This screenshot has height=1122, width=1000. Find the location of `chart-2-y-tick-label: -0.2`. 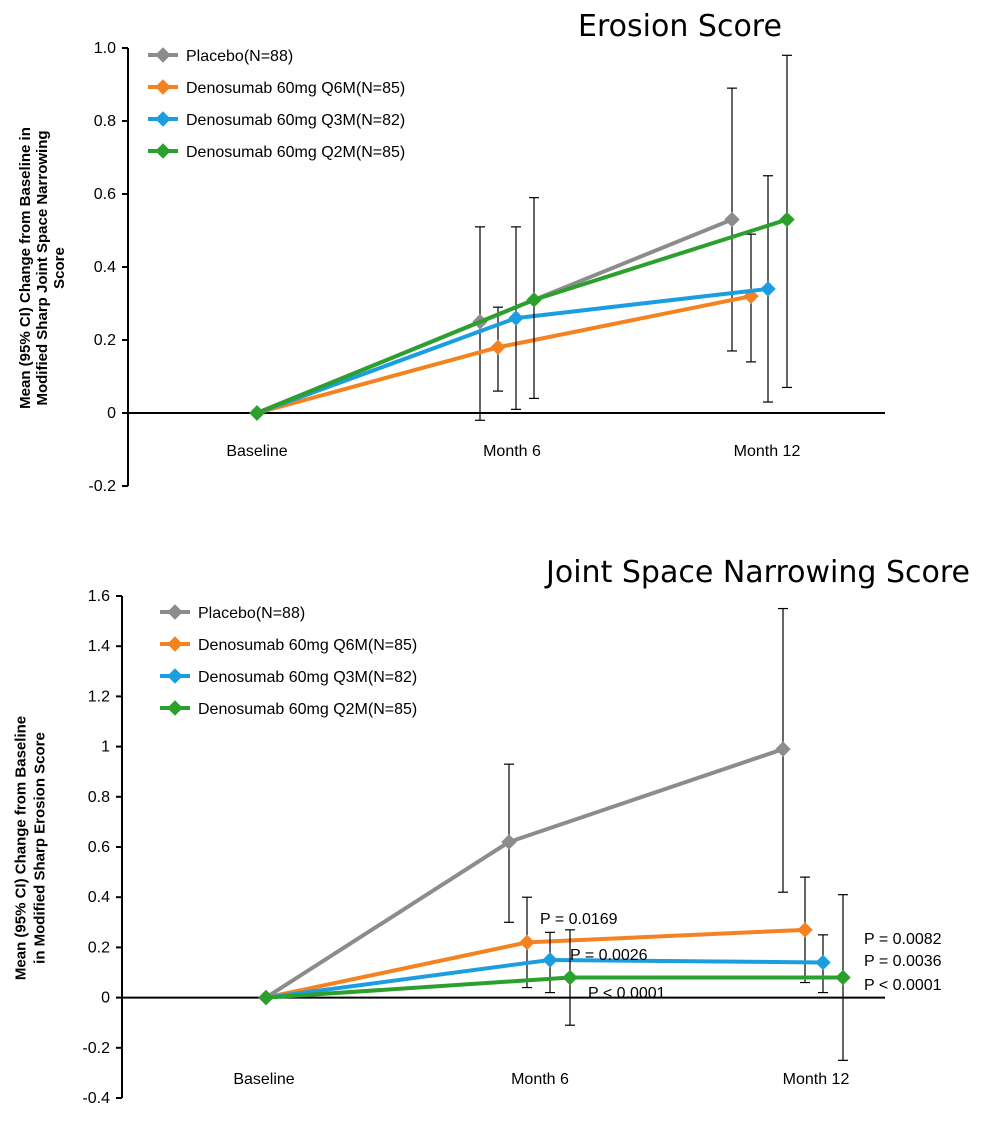

chart-2-y-tick-label: -0.2 is located at coordinates (96, 1048).